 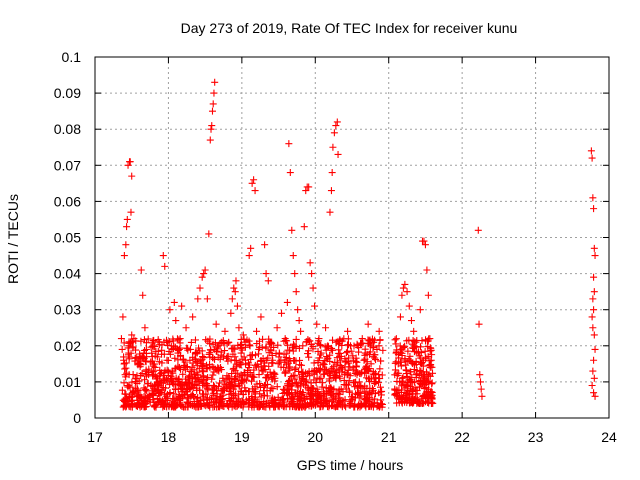 I want to click on y-tick-label: 0.04, so click(x=67, y=274).